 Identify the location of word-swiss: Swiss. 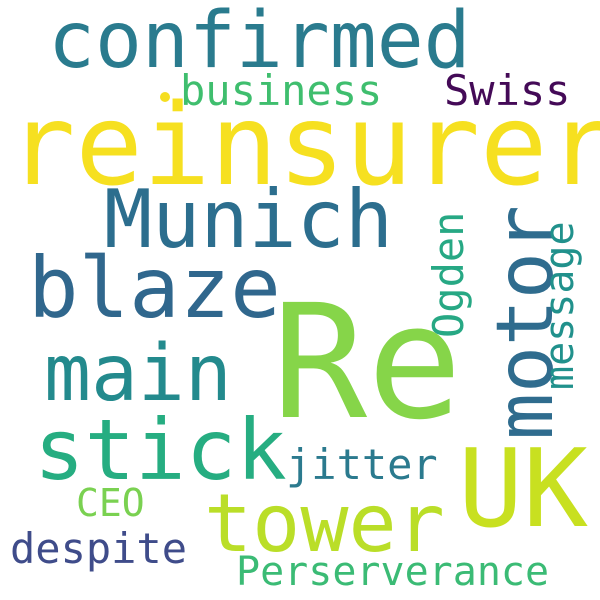
(507, 90).